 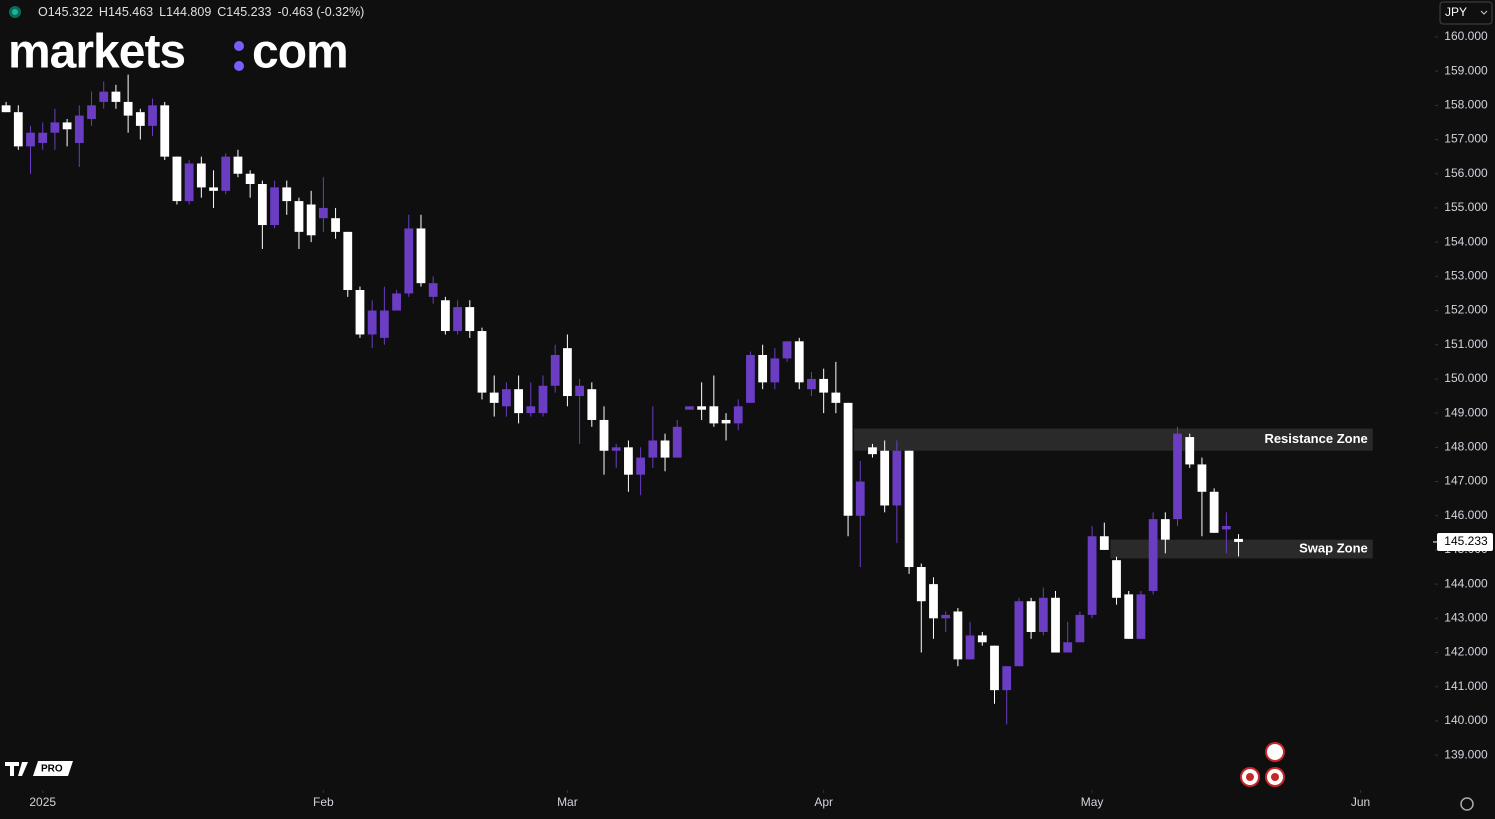 I want to click on ohlc-value: -0.463 (-0.32%), so click(x=321, y=12).